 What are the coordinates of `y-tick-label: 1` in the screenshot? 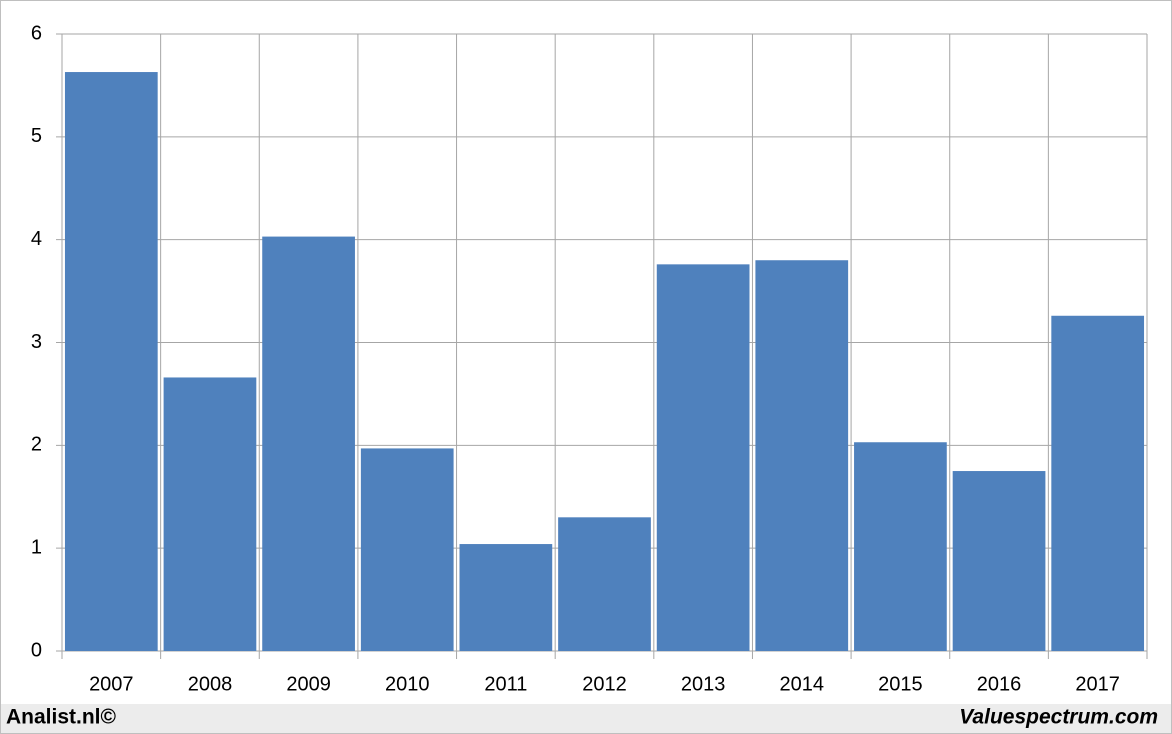 It's located at (36, 547).